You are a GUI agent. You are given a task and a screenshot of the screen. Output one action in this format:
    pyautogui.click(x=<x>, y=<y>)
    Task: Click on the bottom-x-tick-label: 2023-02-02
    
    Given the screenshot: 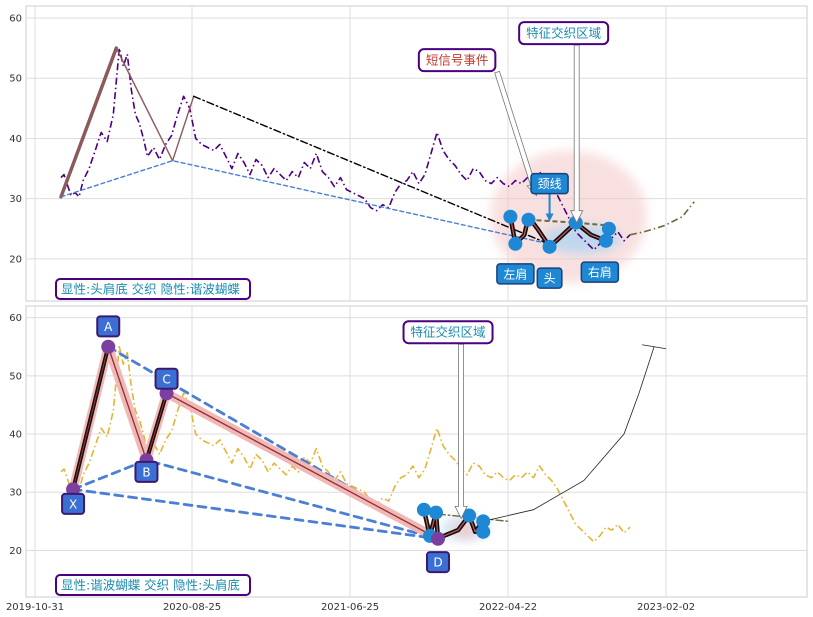 What is the action you would take?
    pyautogui.click(x=666, y=607)
    